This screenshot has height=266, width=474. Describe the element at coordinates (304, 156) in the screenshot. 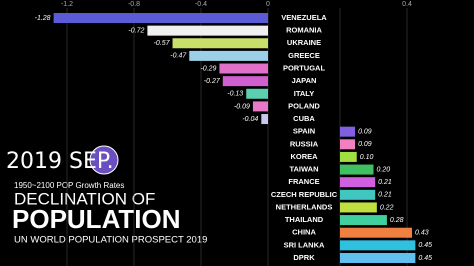

I see `category-label: KOREA` at that location.